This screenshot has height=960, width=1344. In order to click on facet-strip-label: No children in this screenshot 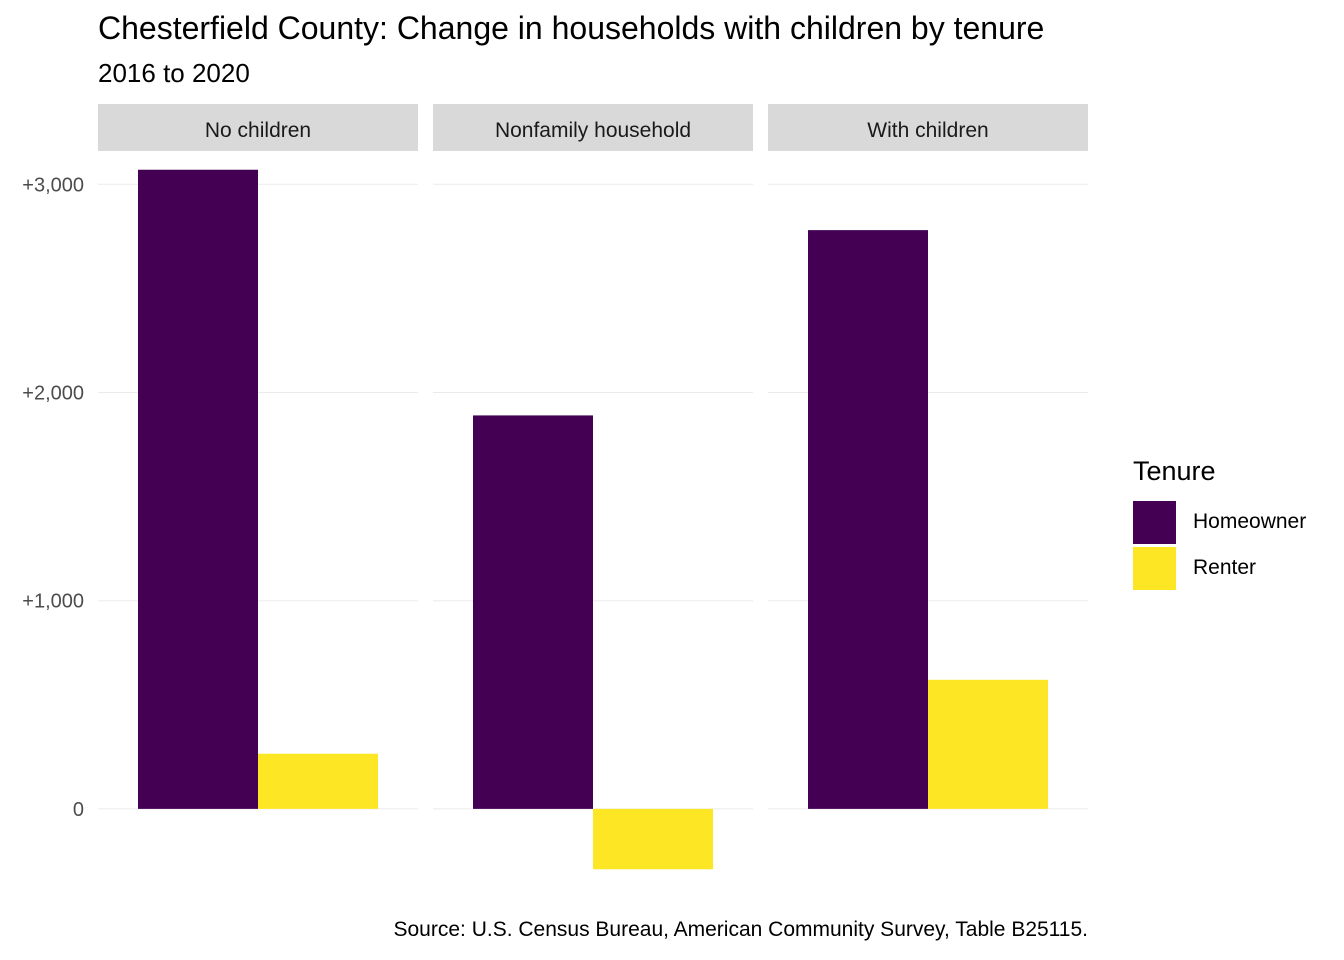, I will do `click(258, 130)`.